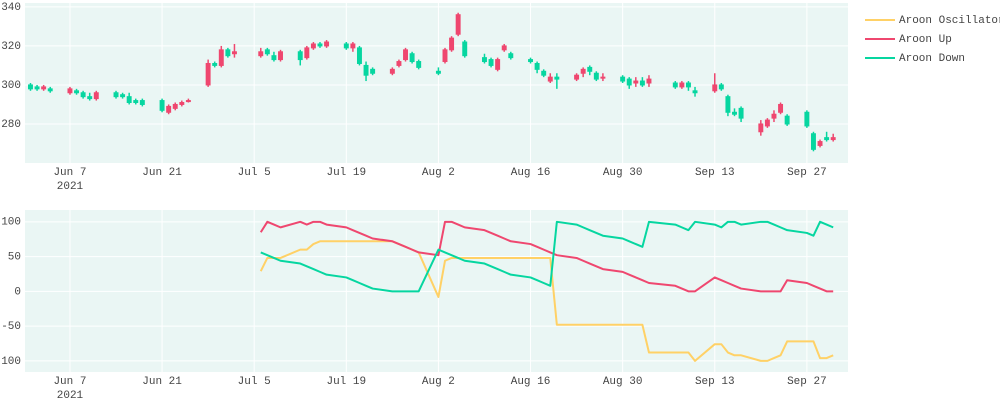 The height and width of the screenshot is (400, 1000). What do you see at coordinates (715, 382) in the screenshot?
I see `x-tick-label: Sep 13` at bounding box center [715, 382].